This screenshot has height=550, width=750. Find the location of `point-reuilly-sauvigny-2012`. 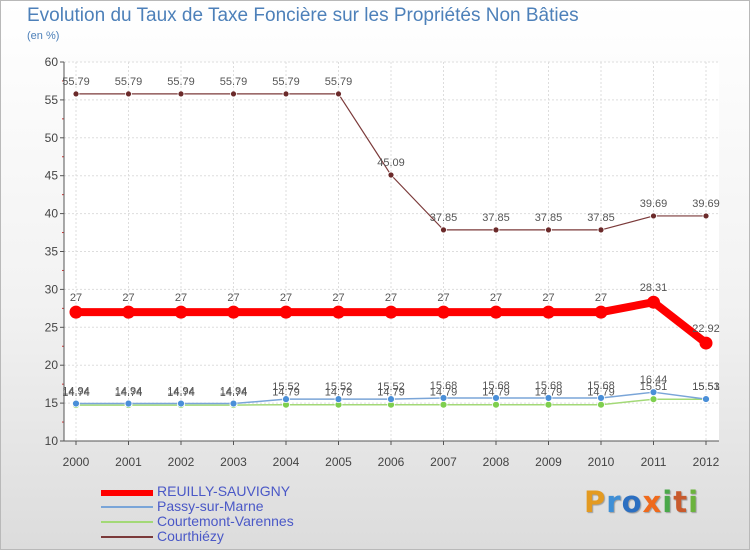

point-reuilly-sauvigny-2012 is located at coordinates (706, 343).